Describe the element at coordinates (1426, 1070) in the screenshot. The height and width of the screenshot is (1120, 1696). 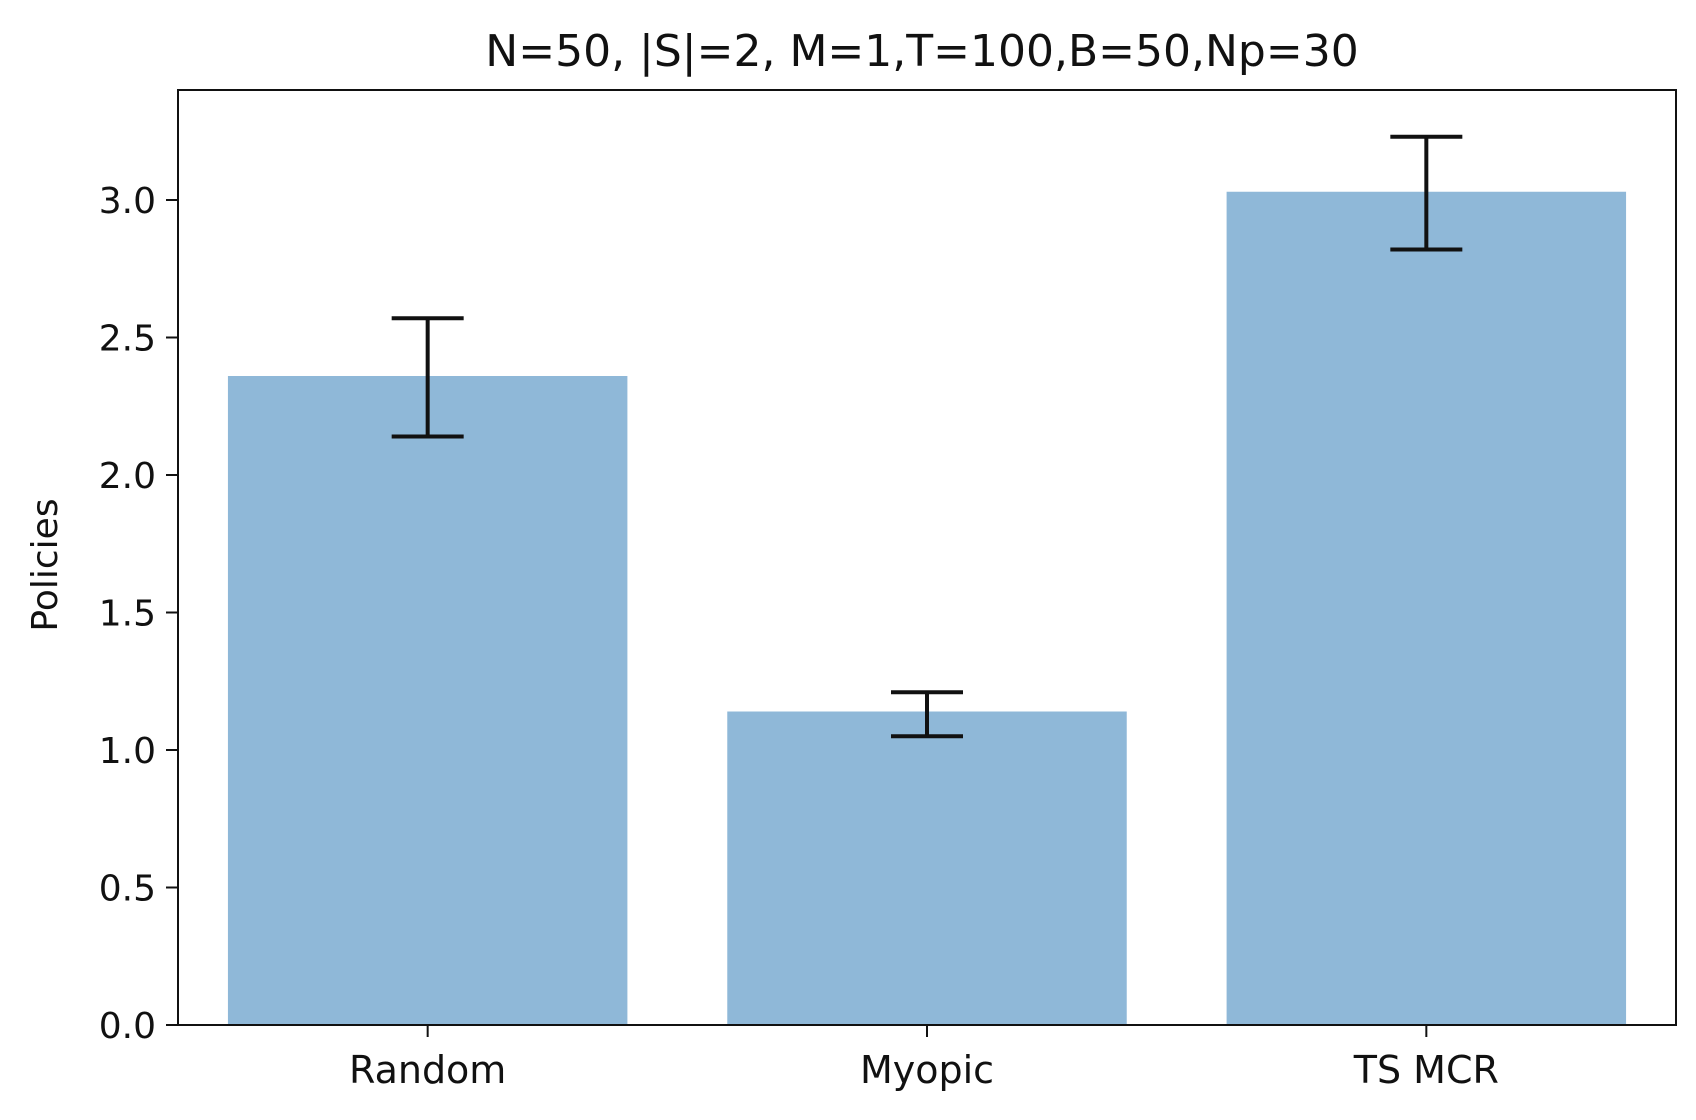
I see `x-tick-label-ts-mcr: TS MCR` at that location.